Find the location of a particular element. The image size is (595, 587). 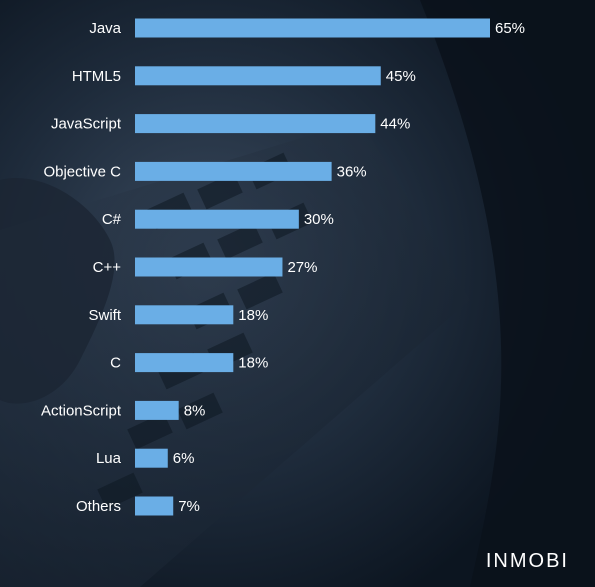

category-label: C is located at coordinates (115, 363).